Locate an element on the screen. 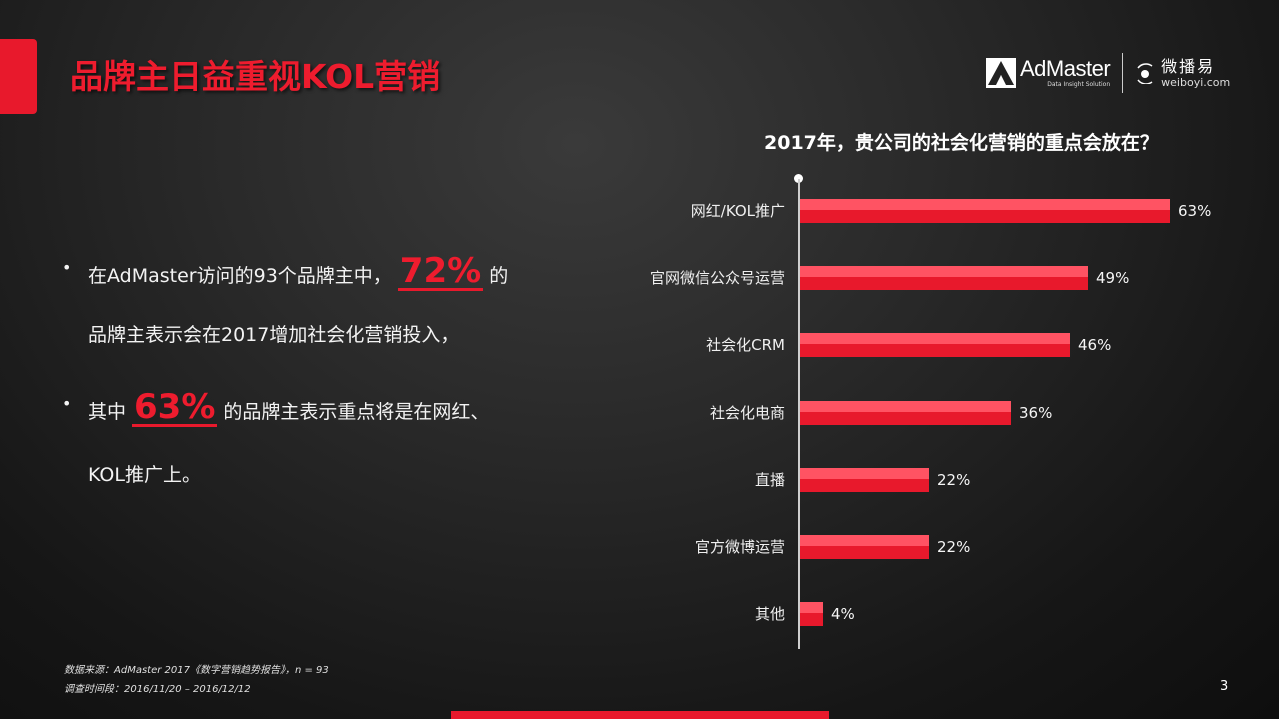 The width and height of the screenshot is (1279, 719). bullet-text: 的 is located at coordinates (499, 276).